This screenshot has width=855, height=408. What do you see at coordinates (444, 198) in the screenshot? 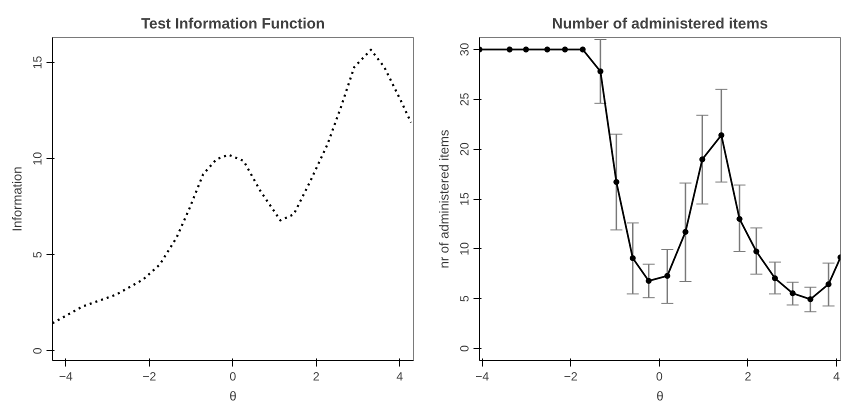
I see `y-axis-title: nr of administered items` at bounding box center [444, 198].